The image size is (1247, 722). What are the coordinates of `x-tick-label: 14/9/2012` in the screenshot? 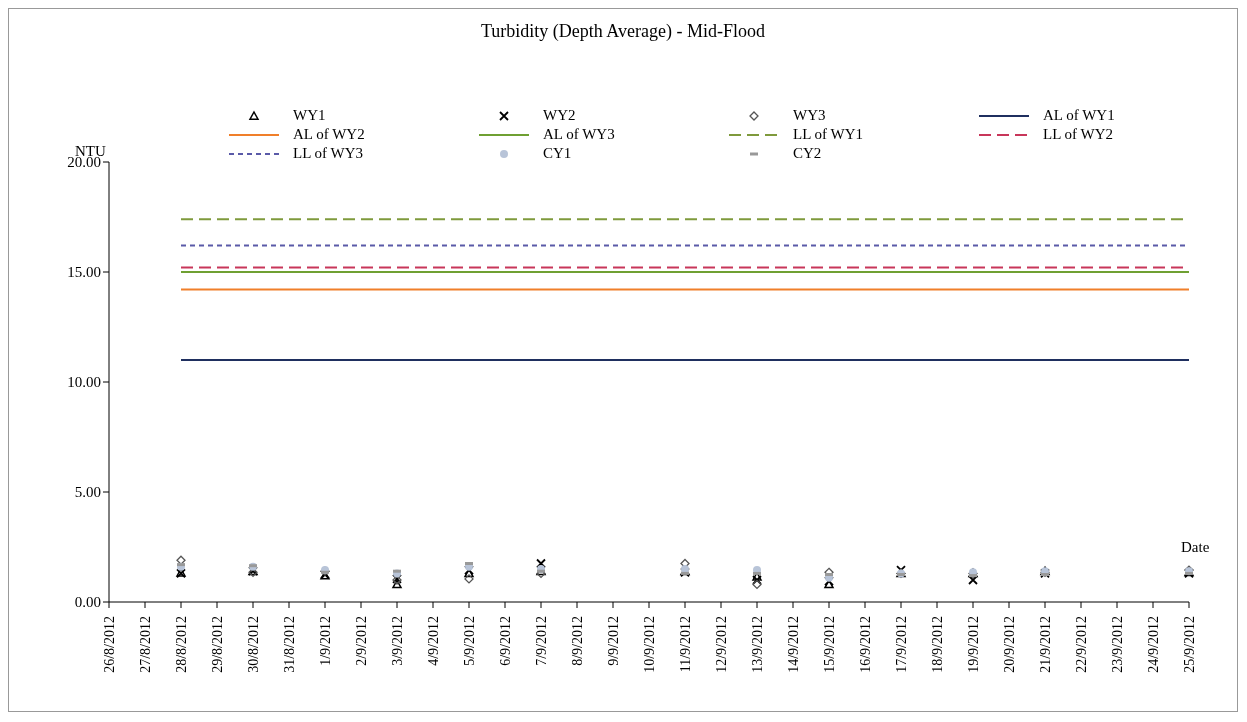 It's located at (793, 644).